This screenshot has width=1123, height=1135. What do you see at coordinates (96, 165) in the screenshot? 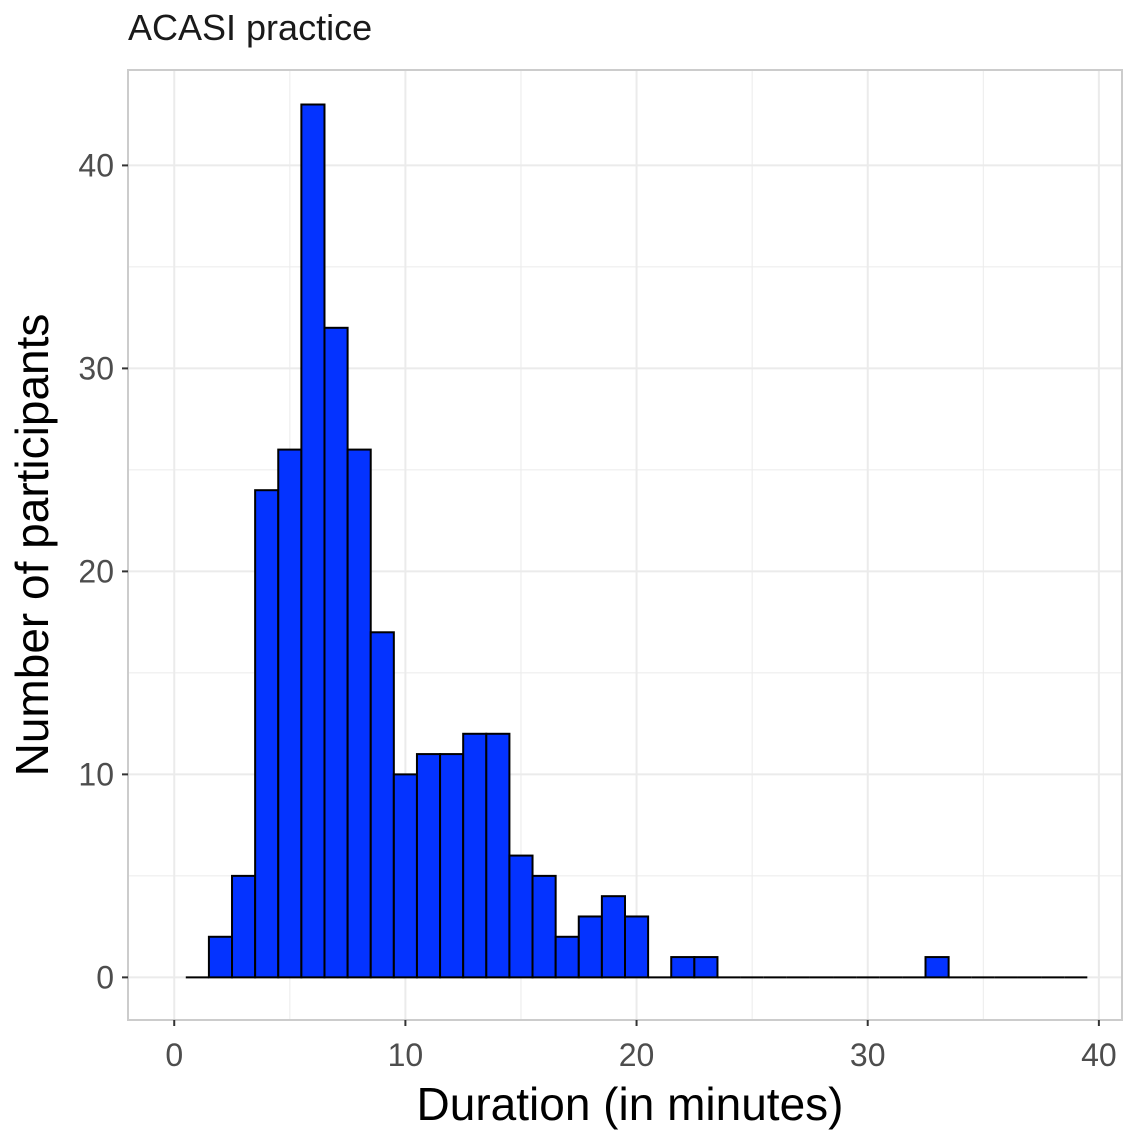
I see `y-tick-label: 40` at bounding box center [96, 165].